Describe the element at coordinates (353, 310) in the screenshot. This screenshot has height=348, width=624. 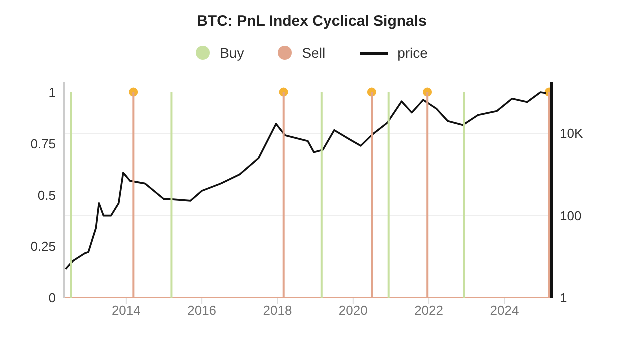
I see `x-tick-label: 2020` at that location.